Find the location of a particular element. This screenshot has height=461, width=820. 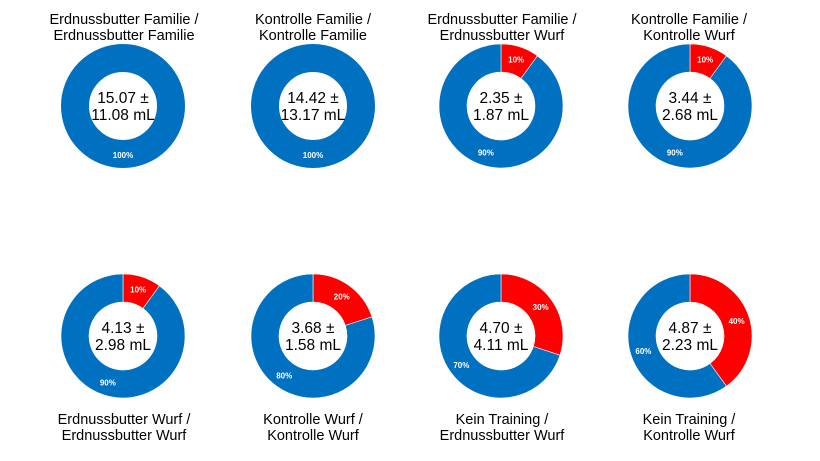

chart-title-7: Kein Training / Erdnussbutter Wurf is located at coordinates (502, 428).